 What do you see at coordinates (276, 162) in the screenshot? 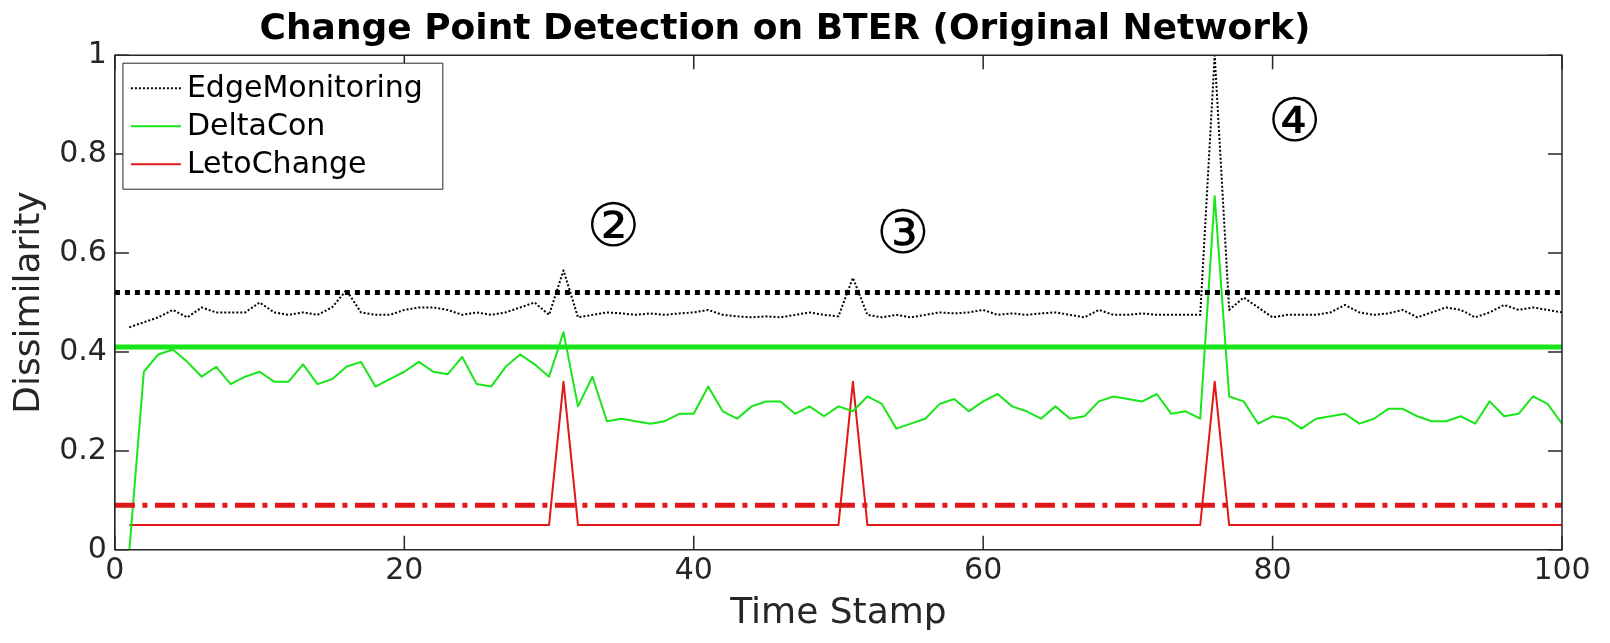
I see `legend-label: LetoChange` at bounding box center [276, 162].